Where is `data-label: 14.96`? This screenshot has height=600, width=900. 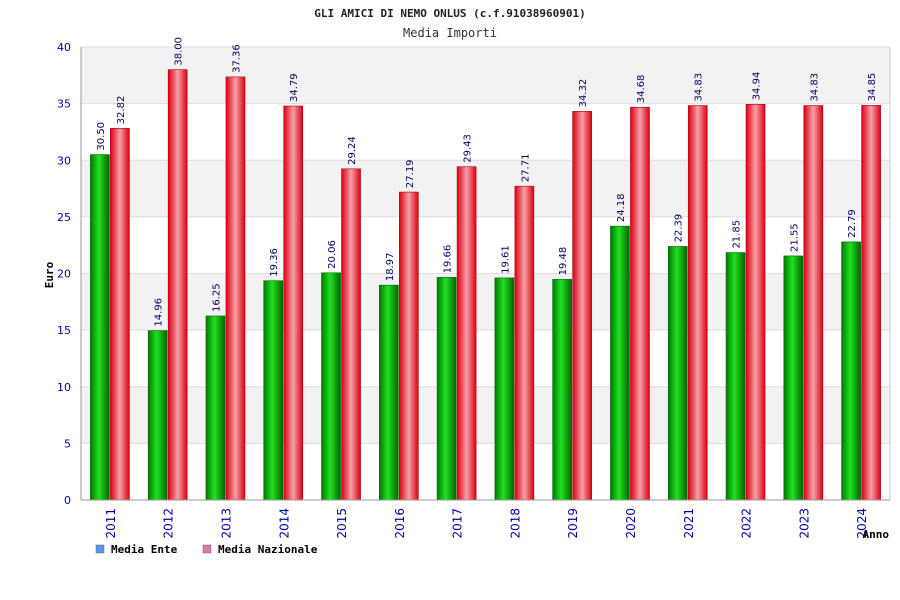
data-label: 14.96 is located at coordinates (159, 312).